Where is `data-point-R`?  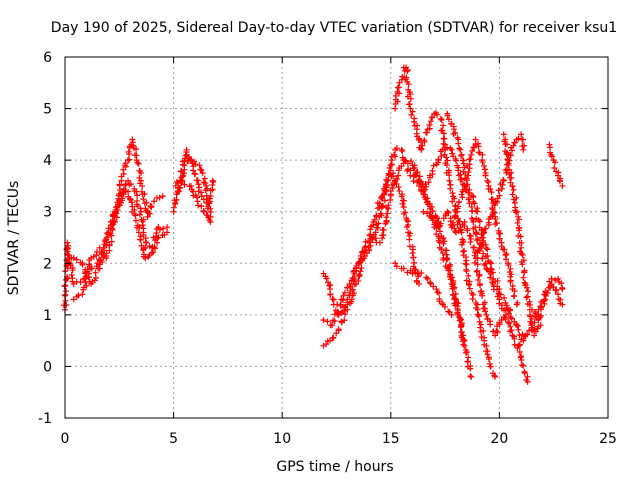
data-point-R is located at coordinates (523, 336).